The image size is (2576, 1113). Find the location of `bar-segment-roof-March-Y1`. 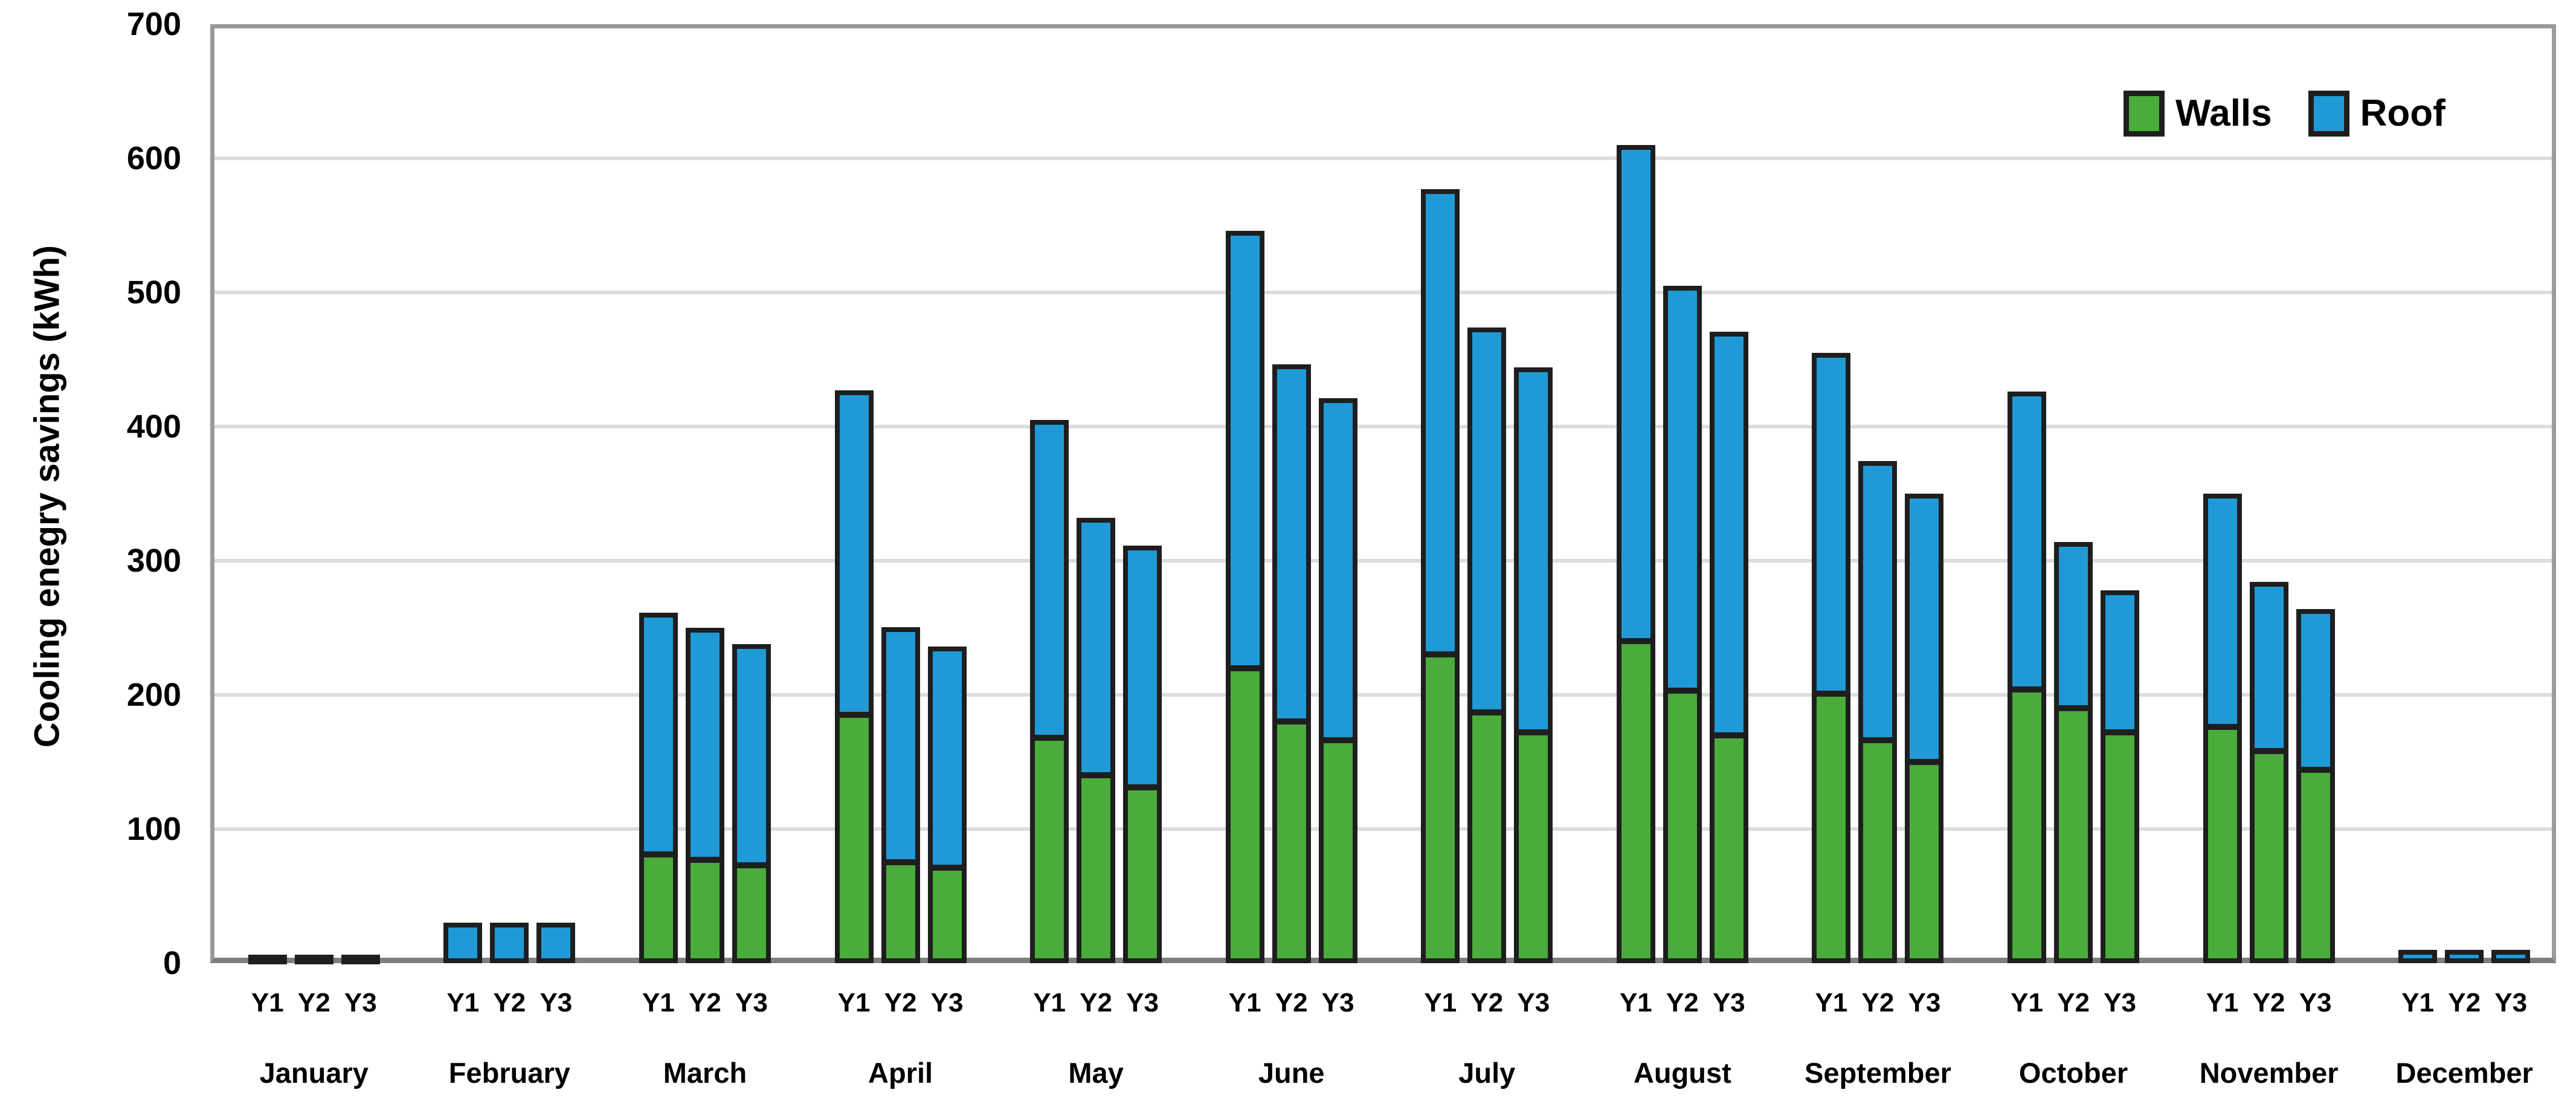

bar-segment-roof-March-Y1 is located at coordinates (659, 734).